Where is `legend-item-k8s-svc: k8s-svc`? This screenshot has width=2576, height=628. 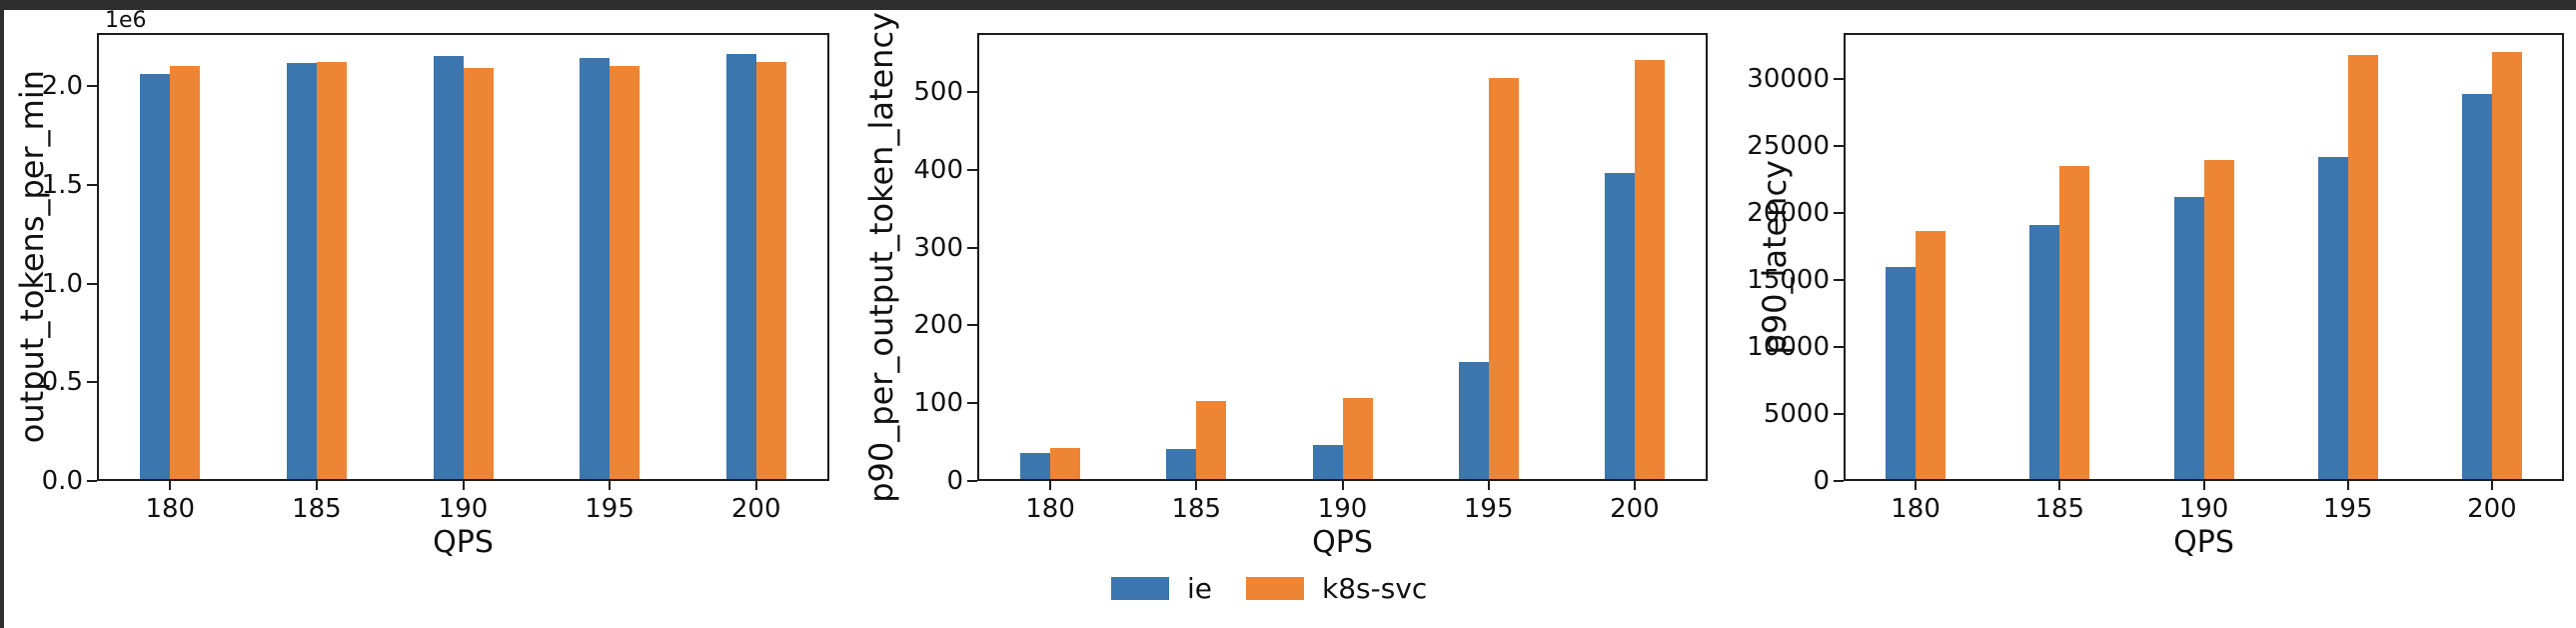 legend-item-k8s-svc: k8s-svc is located at coordinates (1336, 588).